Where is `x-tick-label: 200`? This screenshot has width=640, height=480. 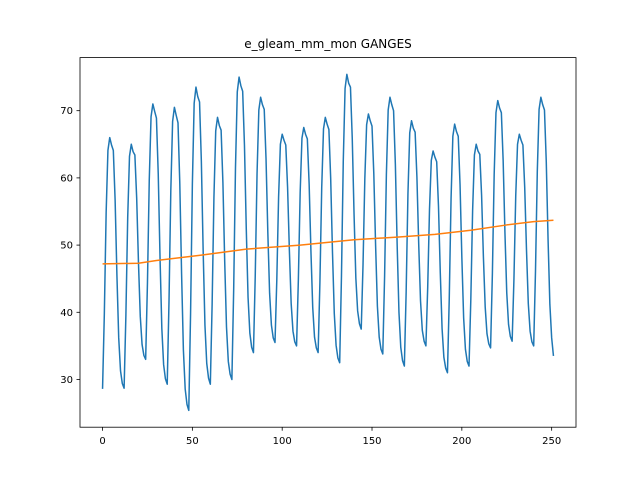 x-tick-label: 200 is located at coordinates (461, 441).